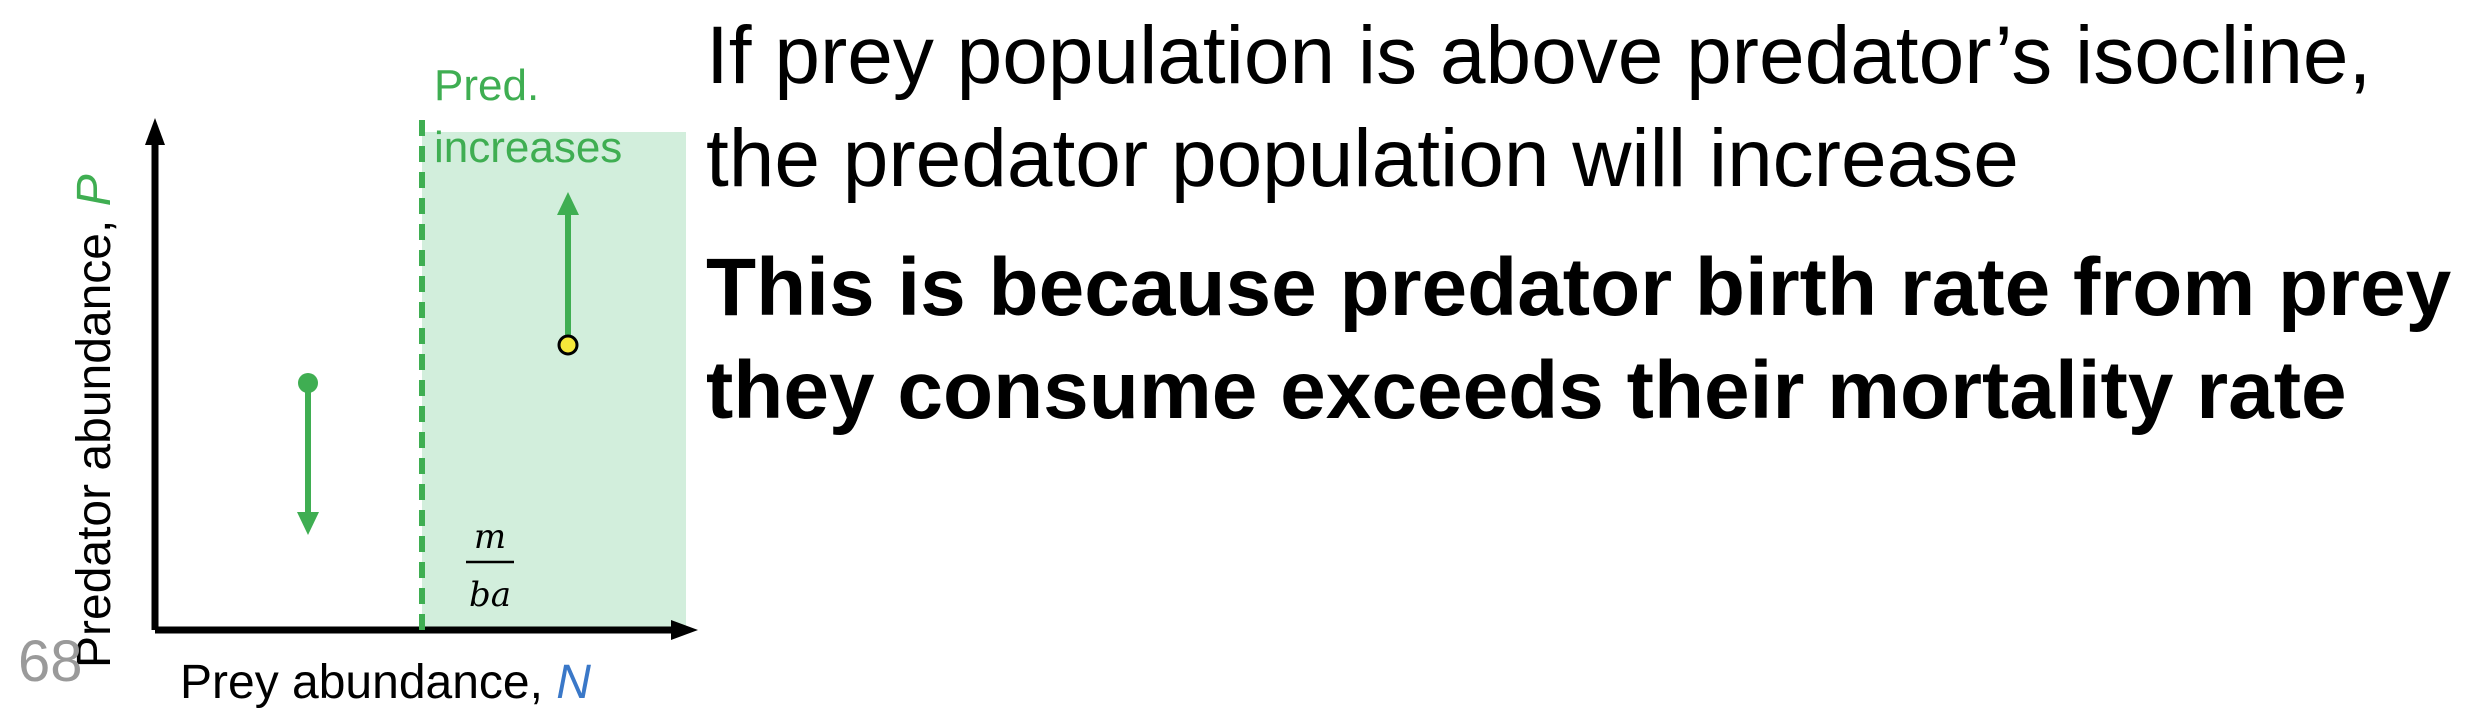  What do you see at coordinates (50, 661) in the screenshot?
I see `slide-page-number: 68` at bounding box center [50, 661].